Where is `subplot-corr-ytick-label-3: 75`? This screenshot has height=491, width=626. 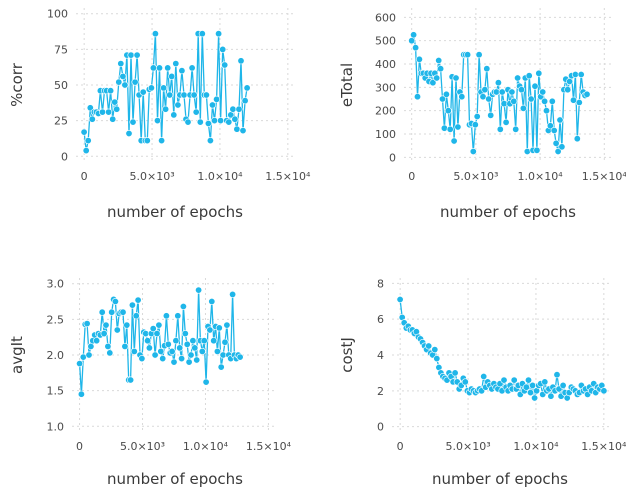 subplot-corr-ytick-label-3: 75 is located at coordinates (61, 49).